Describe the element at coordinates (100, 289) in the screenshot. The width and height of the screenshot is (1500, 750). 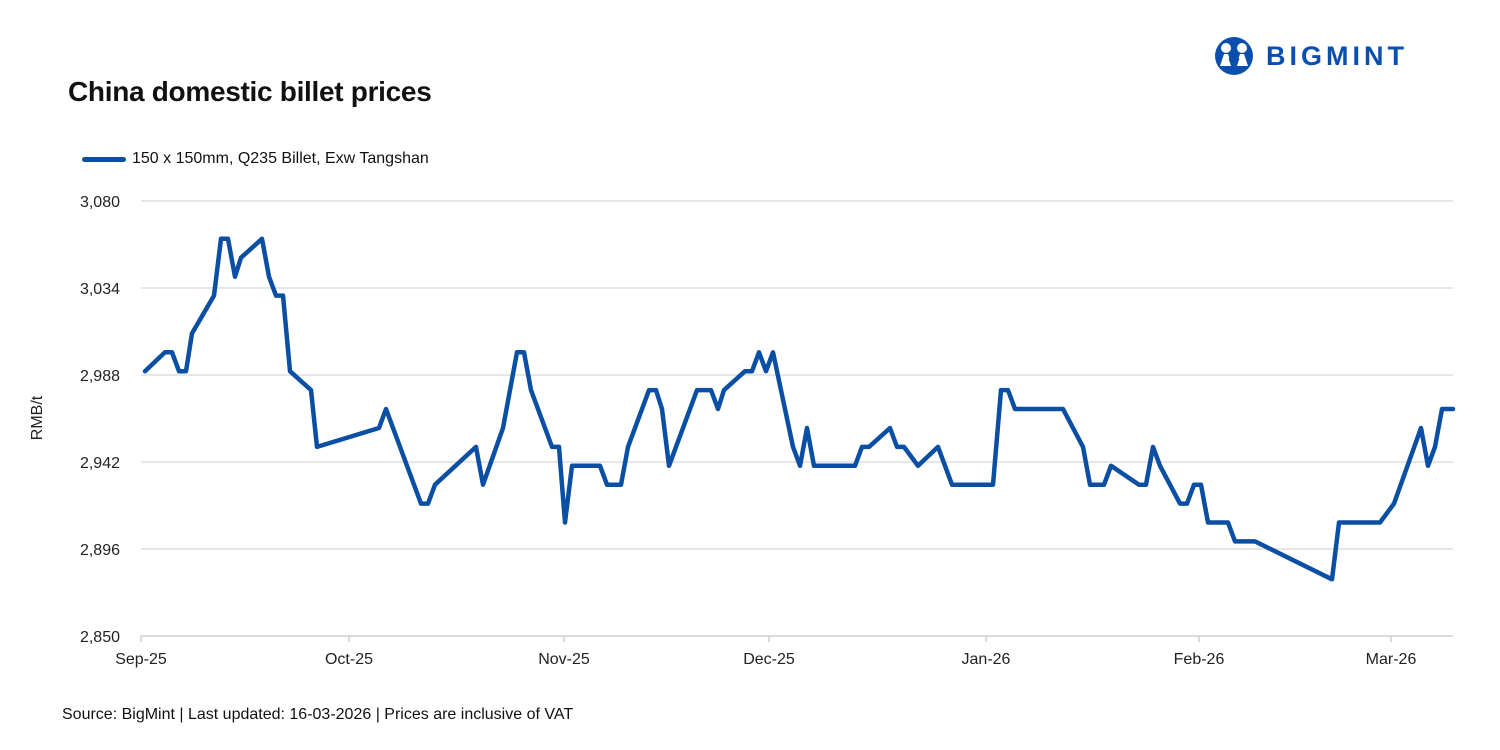
I see `y-tick-label: 3,034` at that location.